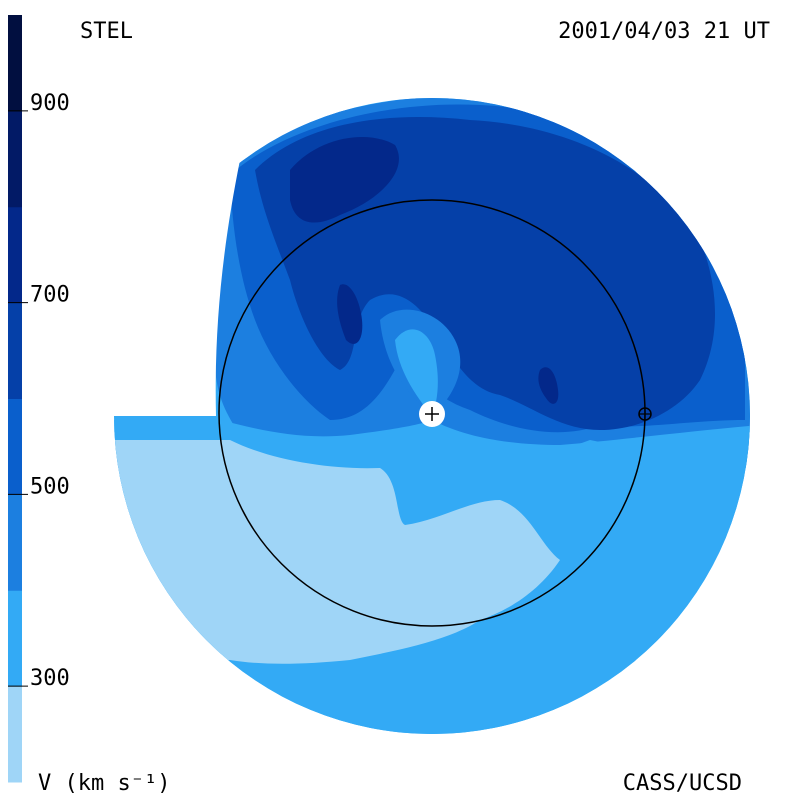 The height and width of the screenshot is (800, 800). I want to click on sun-marker, so click(432, 414).